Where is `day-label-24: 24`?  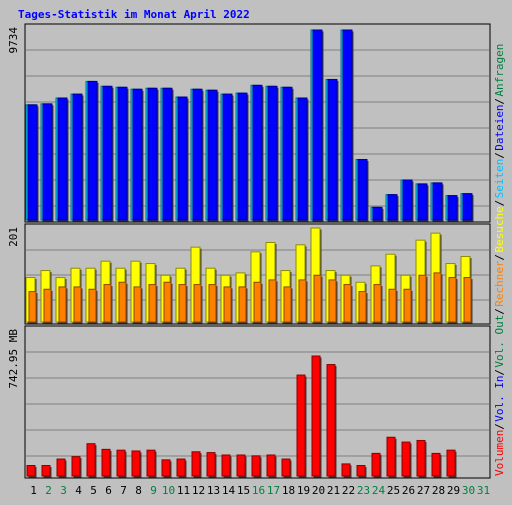
day-label-24: 24 is located at coordinates (379, 490).